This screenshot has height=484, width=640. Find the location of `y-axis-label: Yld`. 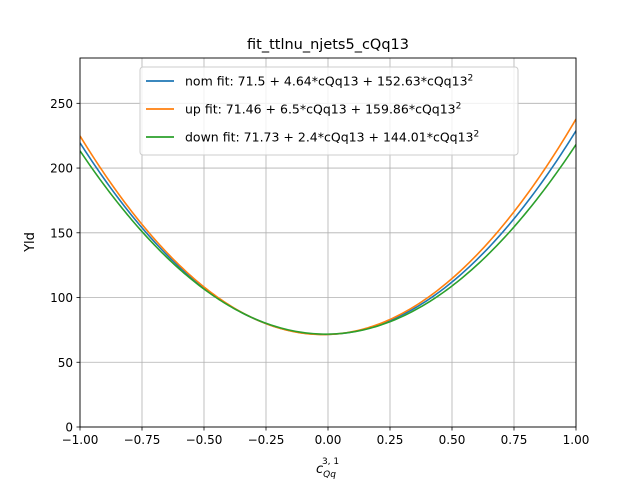

y-axis-label: Yld is located at coordinates (30, 242).